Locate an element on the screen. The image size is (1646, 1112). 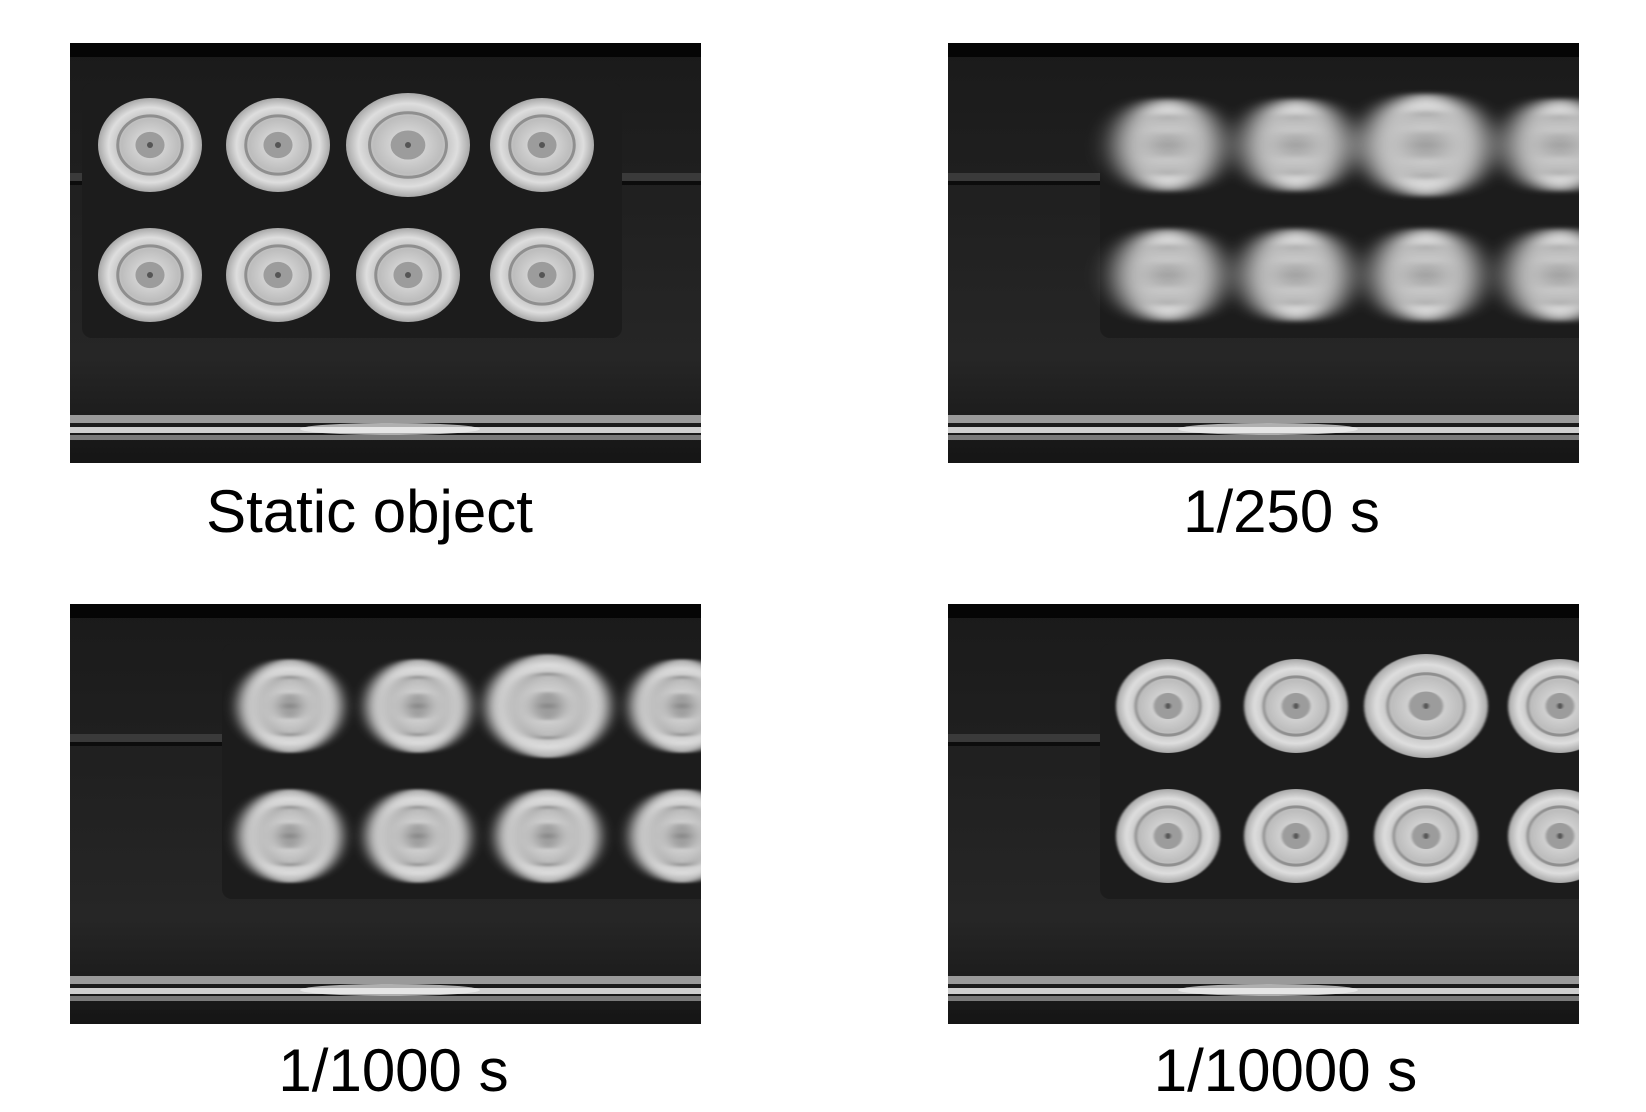
caption-static-object: Static object is located at coordinates (369, 511).